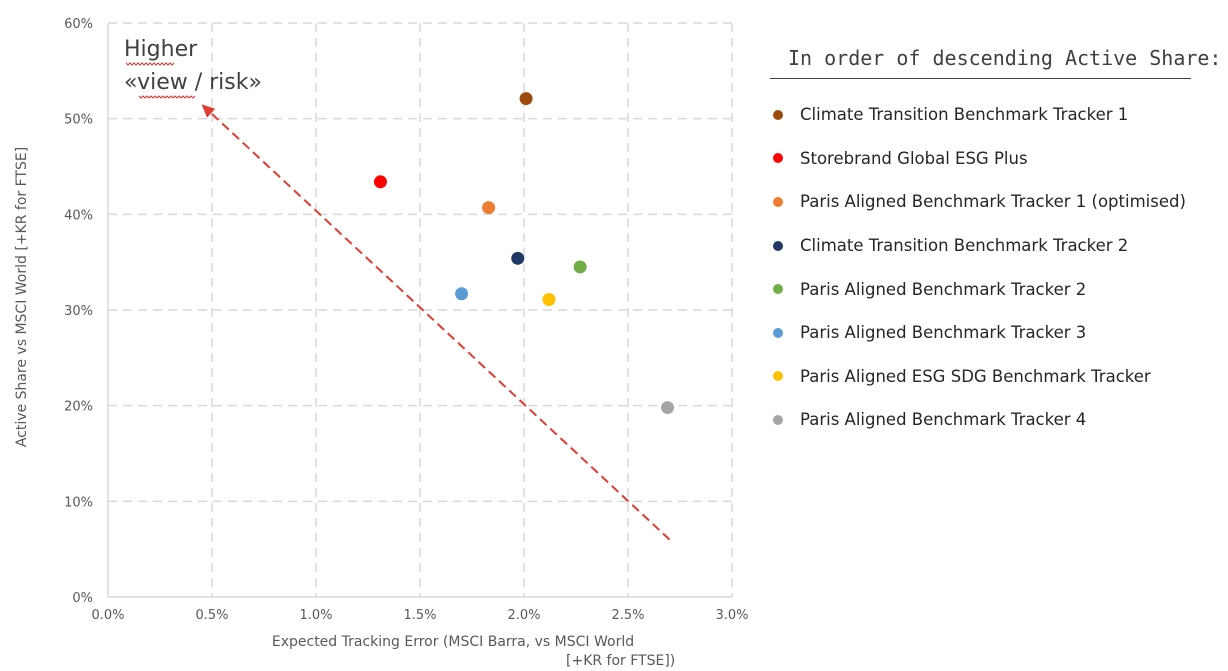 This screenshot has width=1228, height=671. I want to click on trend-arrow-head, so click(208, 111).